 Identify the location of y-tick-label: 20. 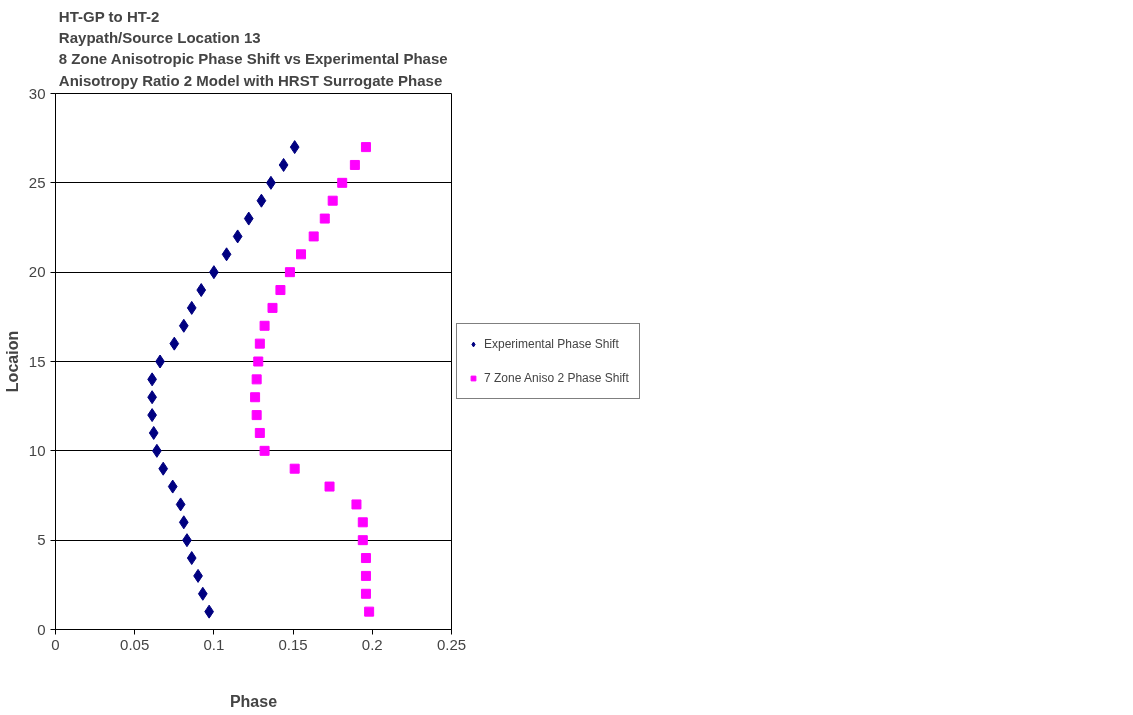
(37, 272).